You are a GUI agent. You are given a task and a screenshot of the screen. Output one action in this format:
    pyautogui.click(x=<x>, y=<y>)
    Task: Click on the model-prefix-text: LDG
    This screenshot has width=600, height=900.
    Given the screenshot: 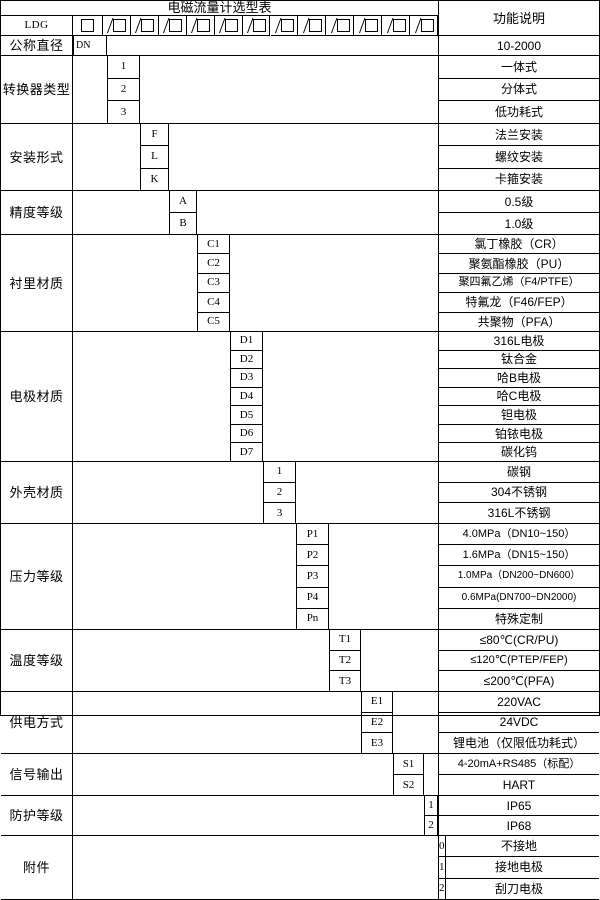 What is the action you would take?
    pyautogui.click(x=36, y=24)
    